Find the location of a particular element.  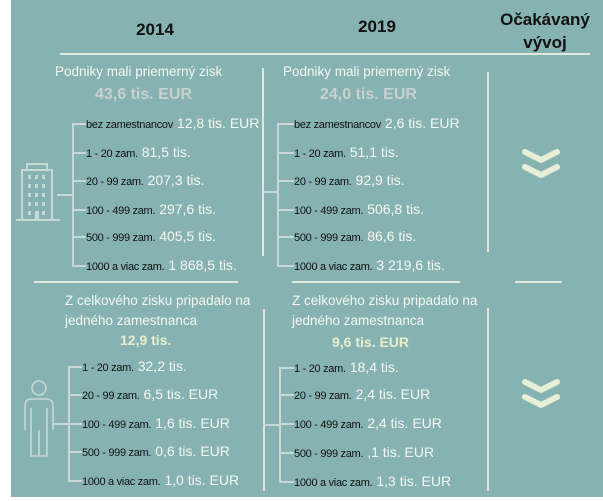

list-item: 100 - 499 zam. 506,8 tis. is located at coordinates (359, 209).